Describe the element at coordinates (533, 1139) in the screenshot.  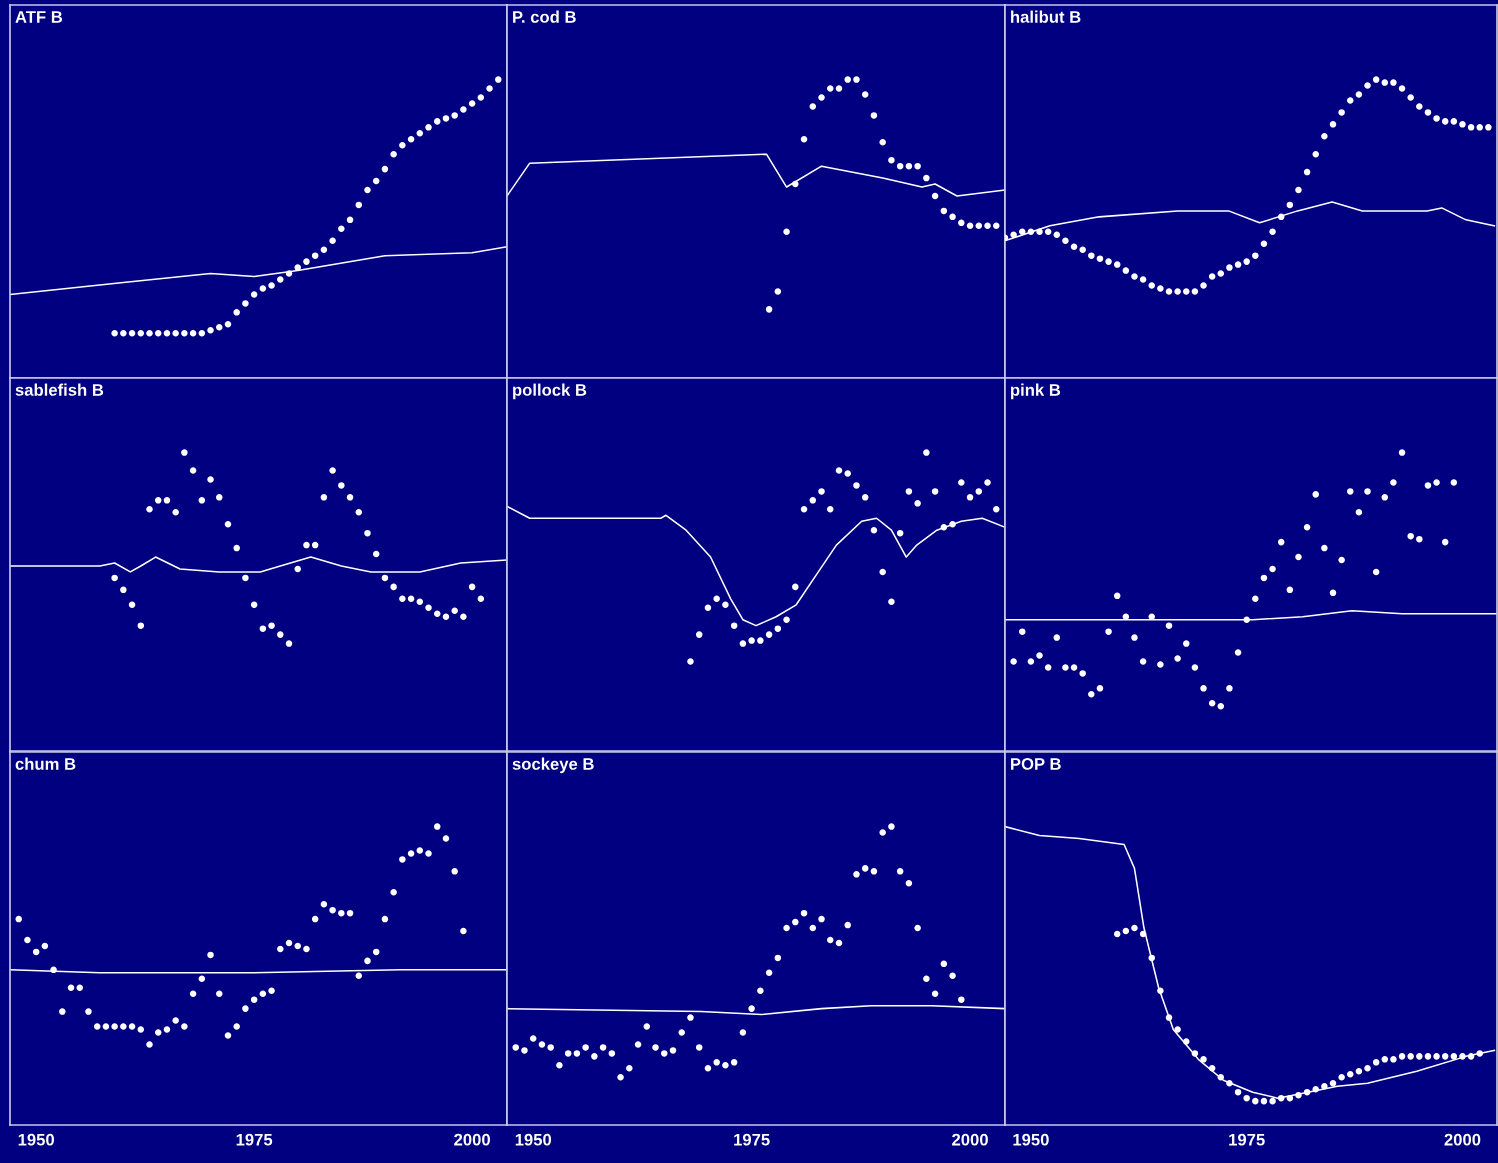
I see `x-tick-label: 1950` at that location.